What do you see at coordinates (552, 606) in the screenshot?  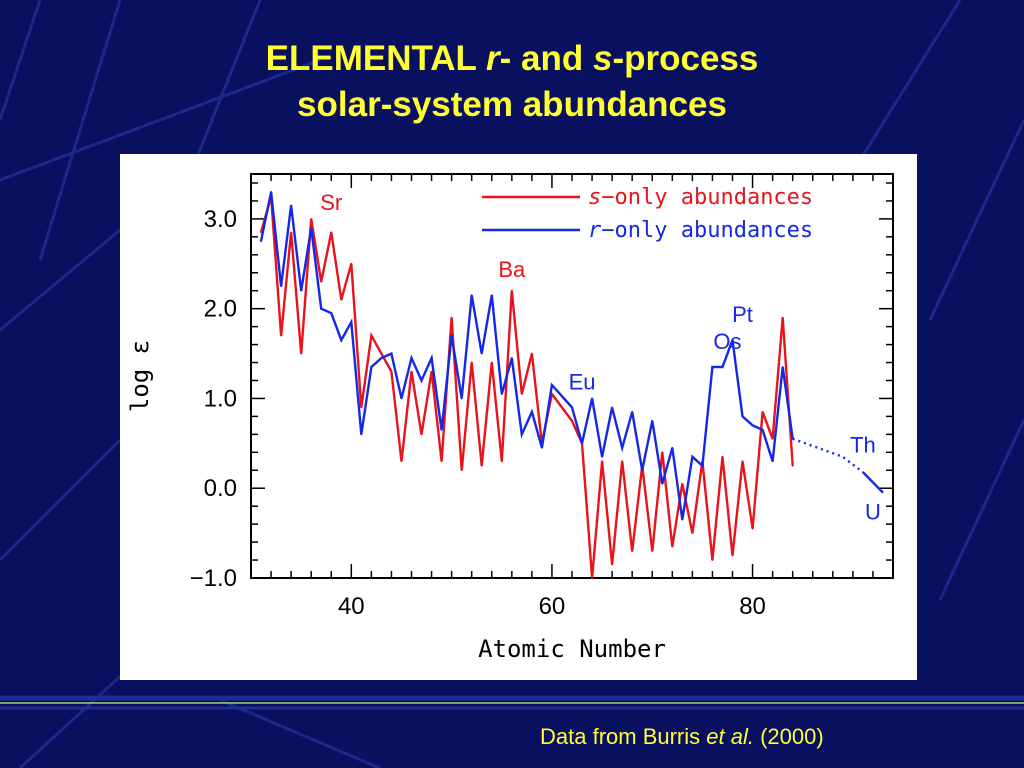 I see `x-tick-label: 60` at bounding box center [552, 606].